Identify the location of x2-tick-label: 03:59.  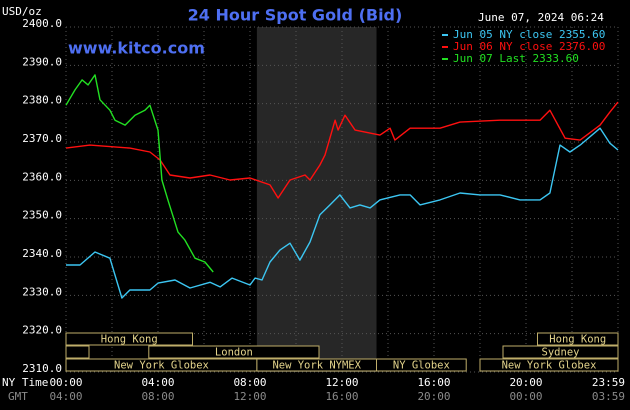
(608, 396).